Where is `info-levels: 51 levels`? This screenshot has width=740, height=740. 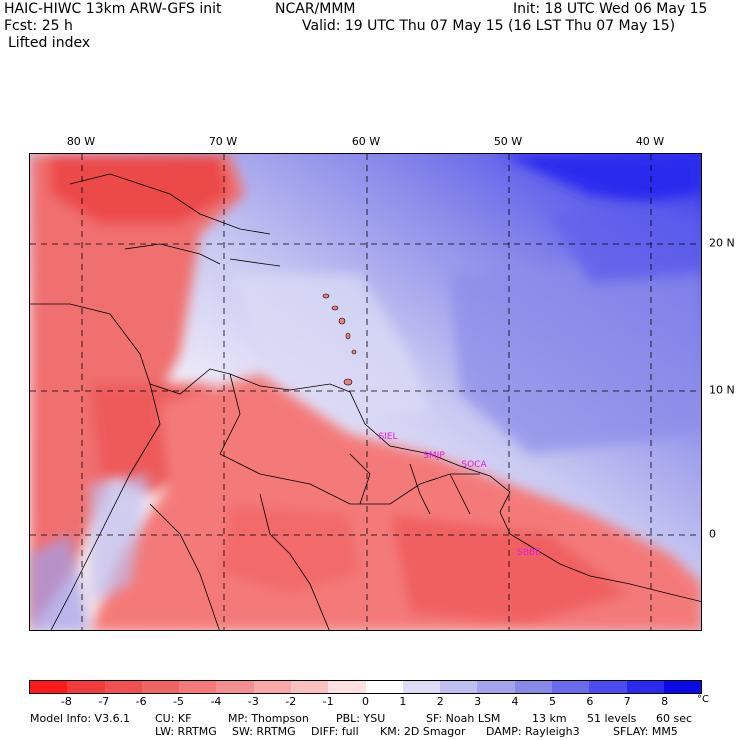 info-levels: 51 levels is located at coordinates (612, 718).